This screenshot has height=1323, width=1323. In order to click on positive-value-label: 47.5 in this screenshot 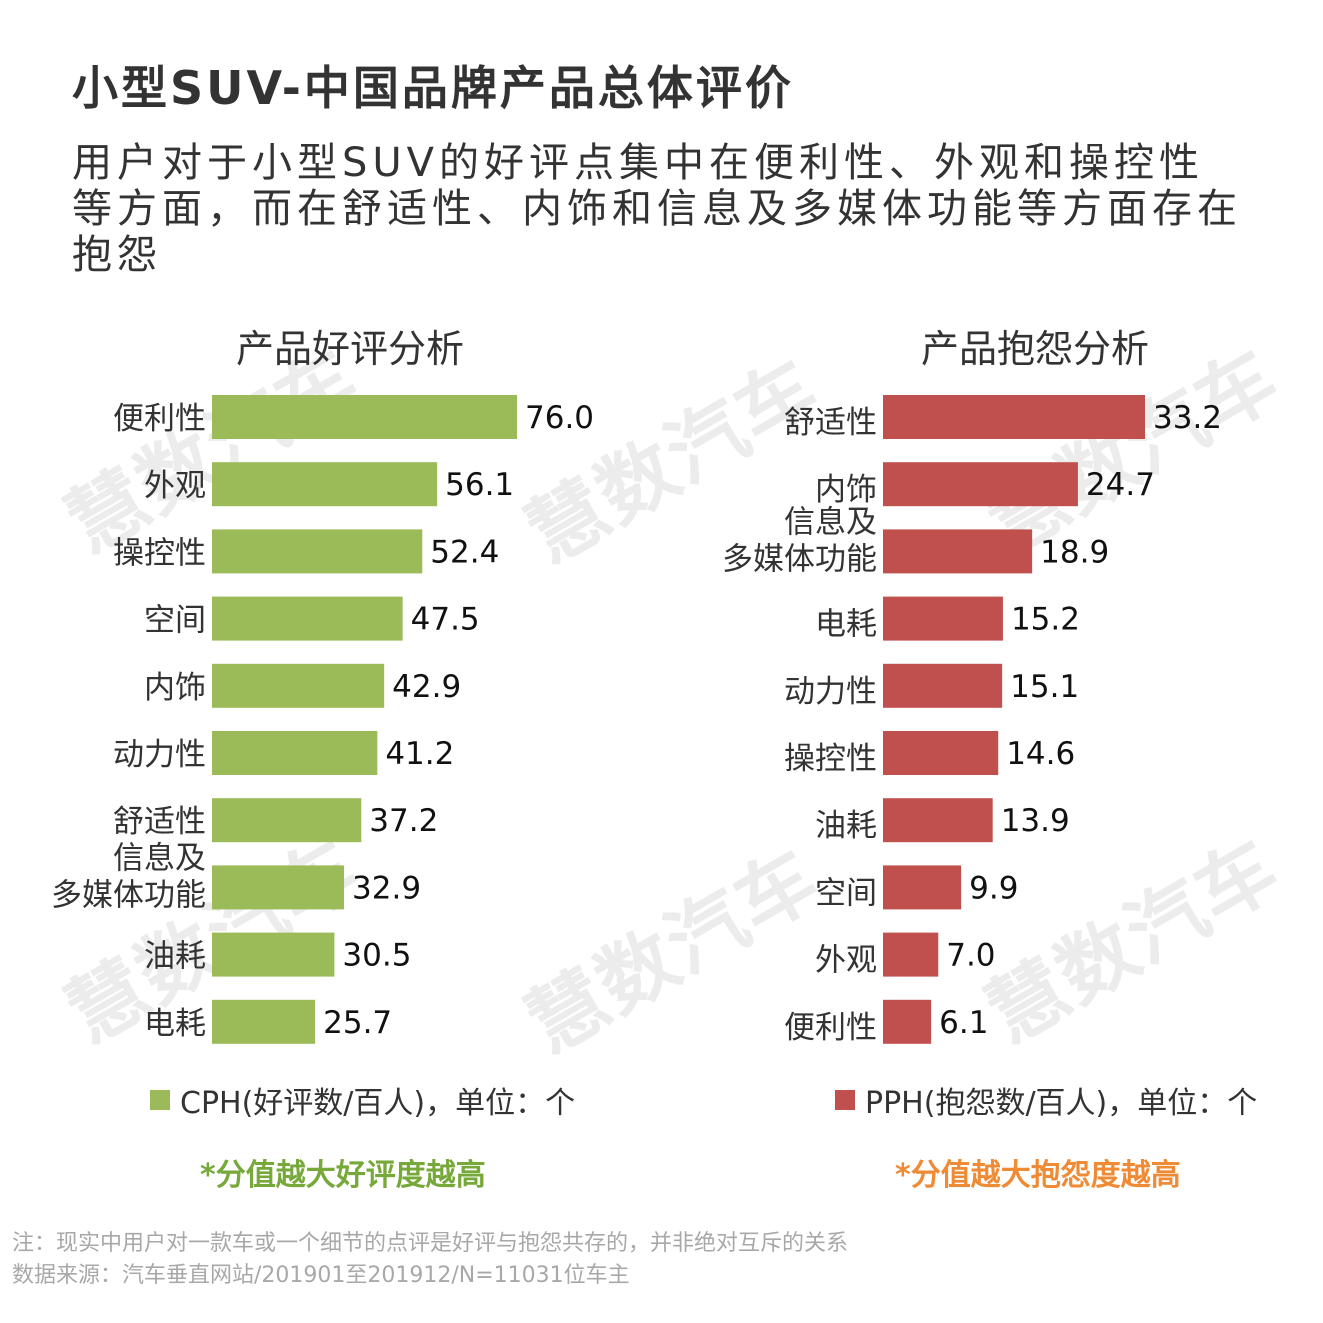, I will do `click(445, 620)`.